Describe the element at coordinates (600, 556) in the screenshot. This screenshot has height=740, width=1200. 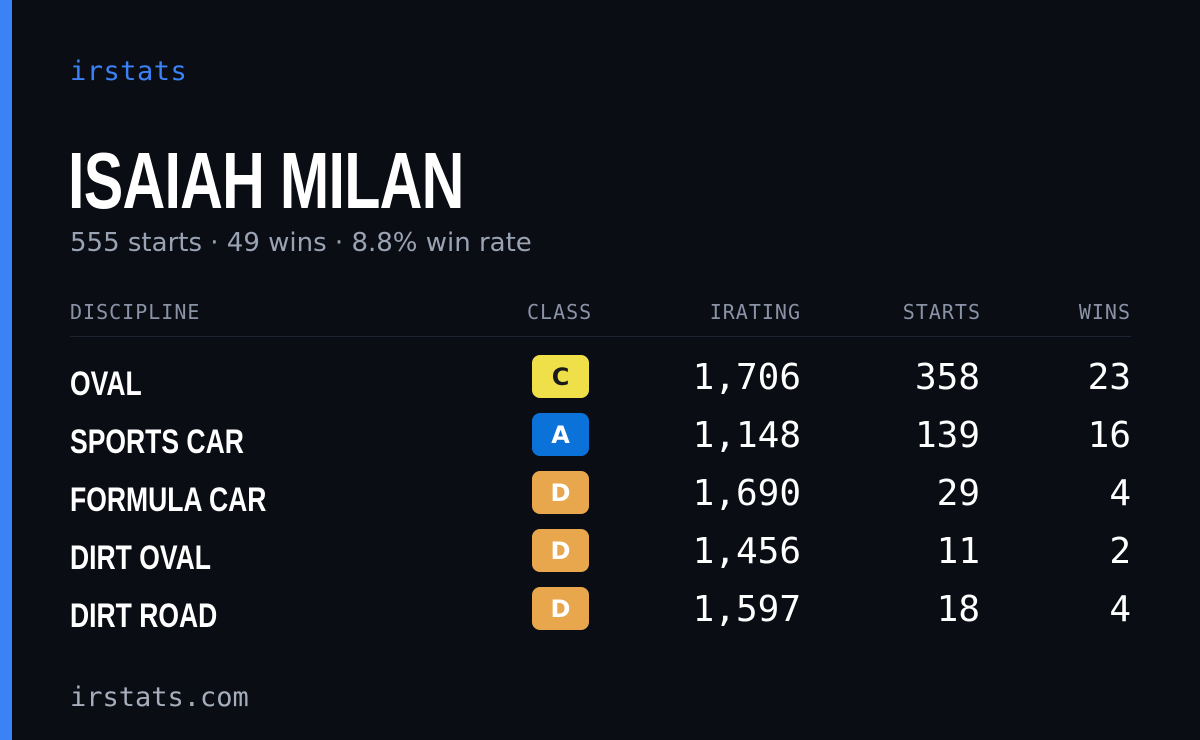
I see `table-row: DIRT OVAL D 1,456 11 2` at that location.